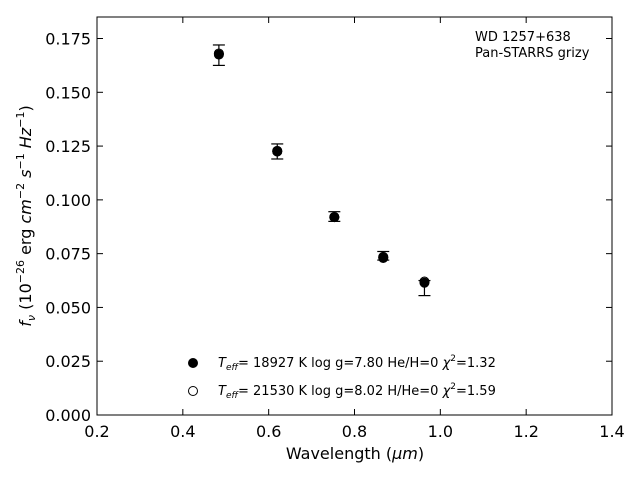 The image size is (640, 480). I want to click on x-tick-label: 1.2, so click(525, 431).